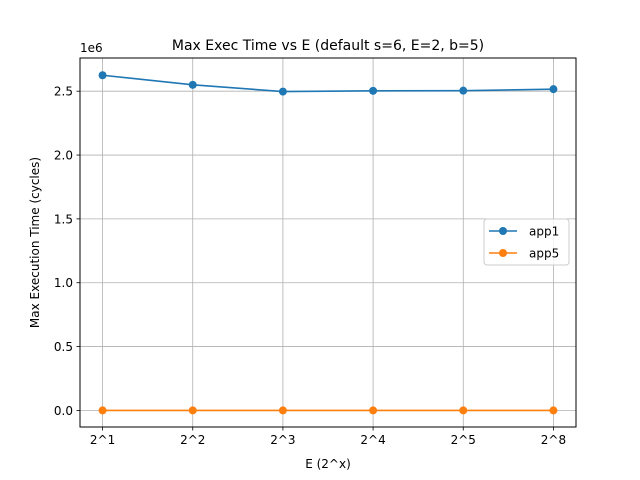 The width and height of the screenshot is (640, 480). What do you see at coordinates (63, 283) in the screenshot?
I see `y-tick-label: 1.0` at bounding box center [63, 283].